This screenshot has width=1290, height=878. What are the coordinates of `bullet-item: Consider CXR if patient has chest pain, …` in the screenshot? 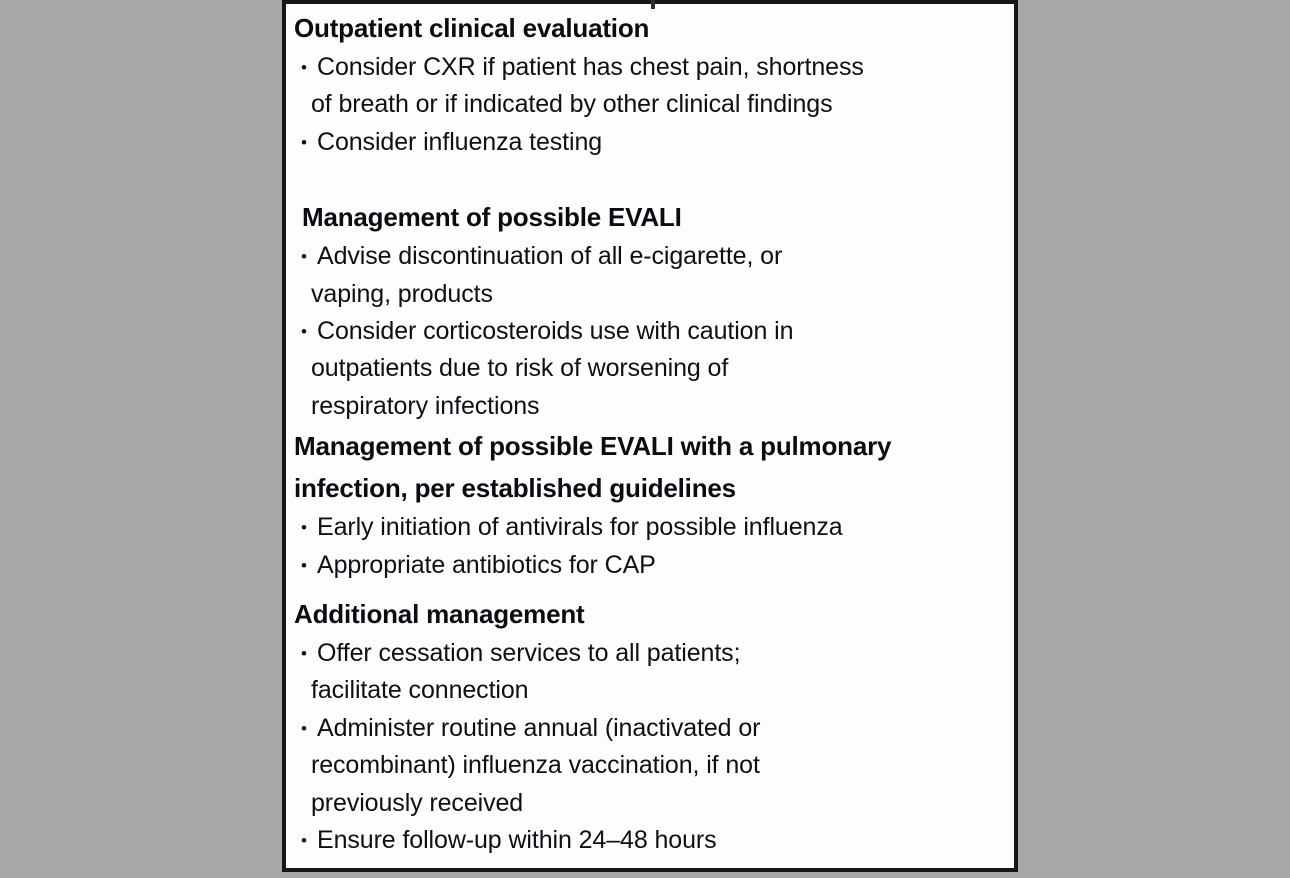 It's located at (649, 86).